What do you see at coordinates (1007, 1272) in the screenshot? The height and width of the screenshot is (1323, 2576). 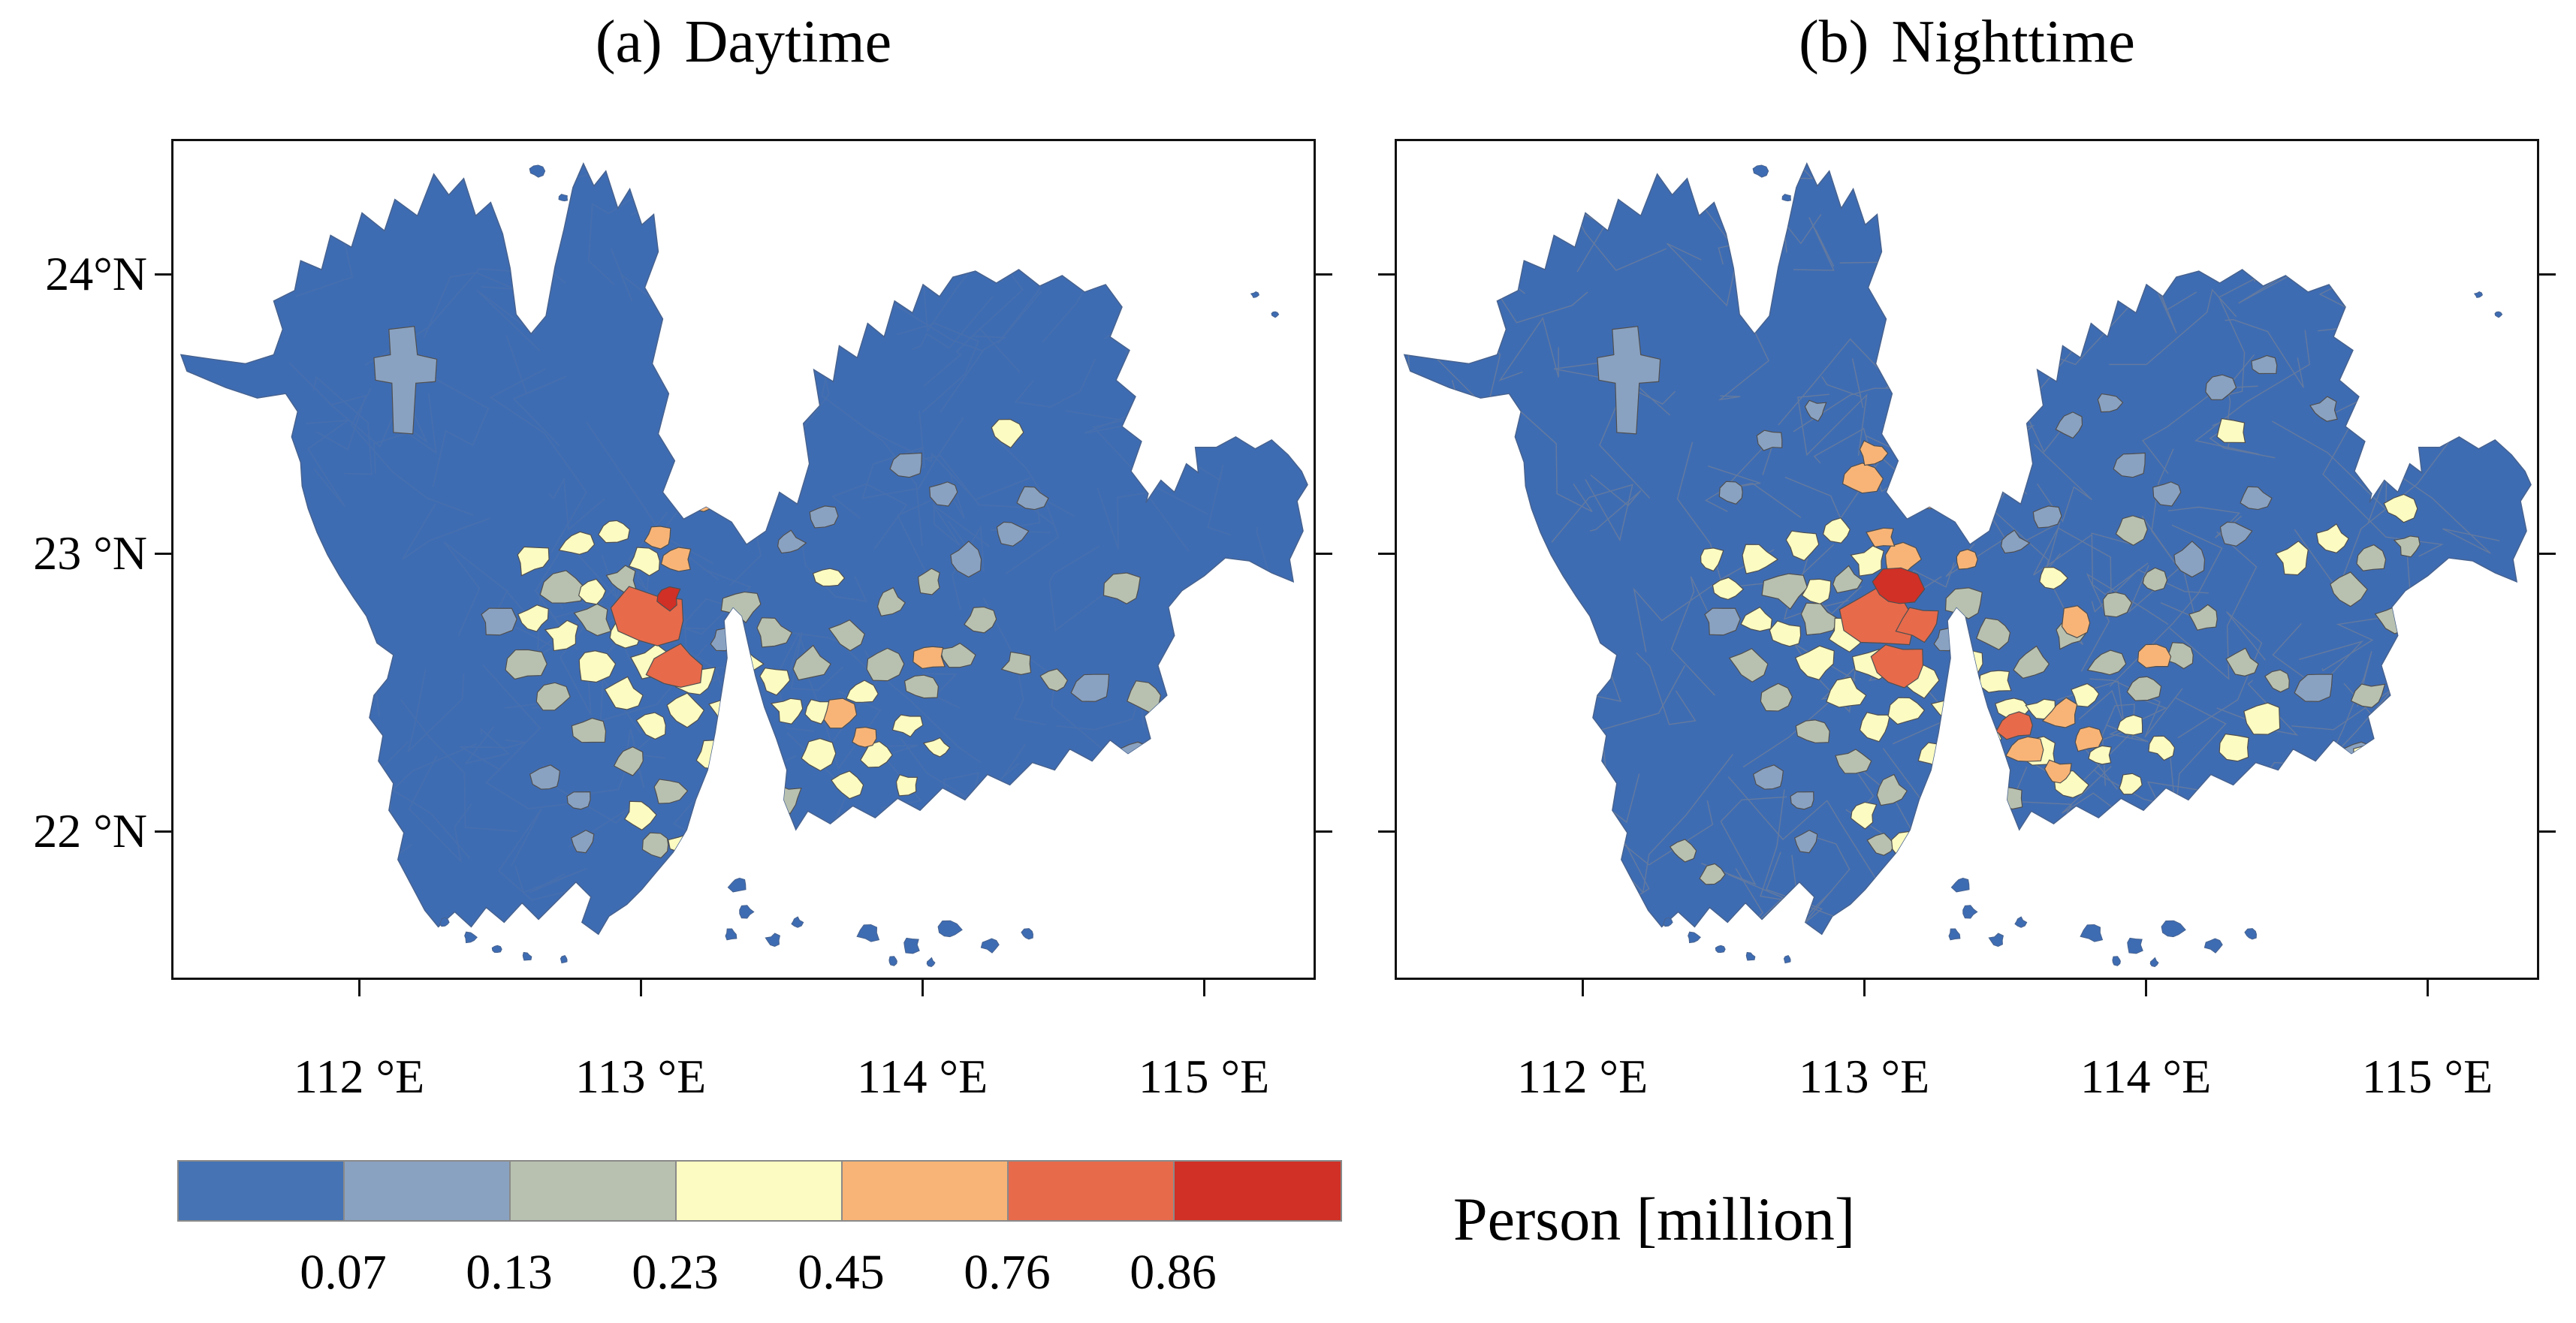 I see `colorbar-tick-076: 0.76` at bounding box center [1007, 1272].